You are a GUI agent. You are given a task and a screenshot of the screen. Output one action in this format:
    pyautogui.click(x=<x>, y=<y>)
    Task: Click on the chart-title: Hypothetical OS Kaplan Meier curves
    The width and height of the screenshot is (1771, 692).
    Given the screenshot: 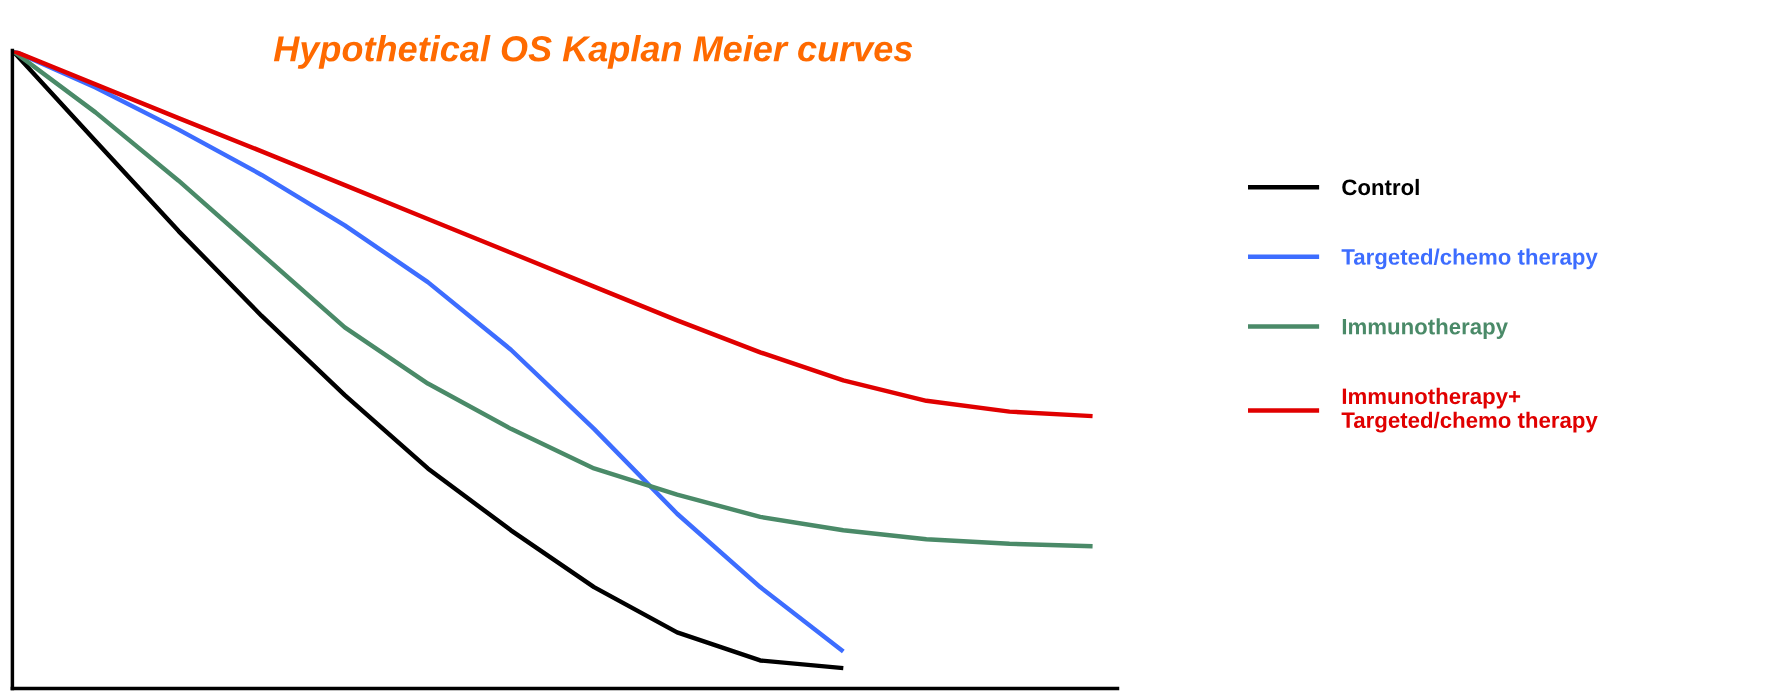 What is the action you would take?
    pyautogui.click(x=593, y=52)
    